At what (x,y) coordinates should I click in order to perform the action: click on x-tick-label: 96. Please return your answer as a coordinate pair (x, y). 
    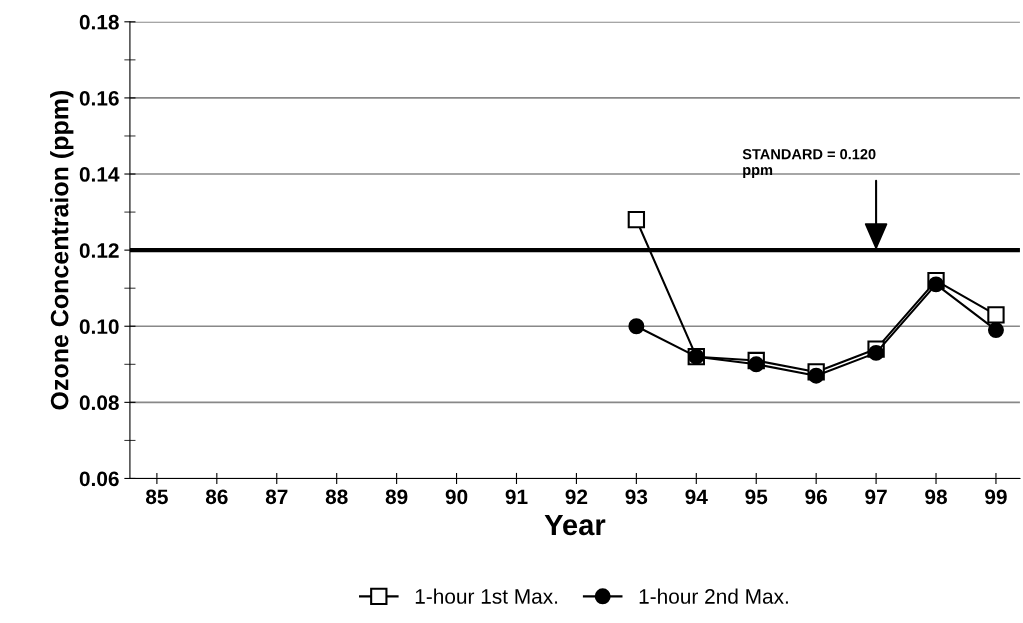
    Looking at the image, I should click on (816, 497).